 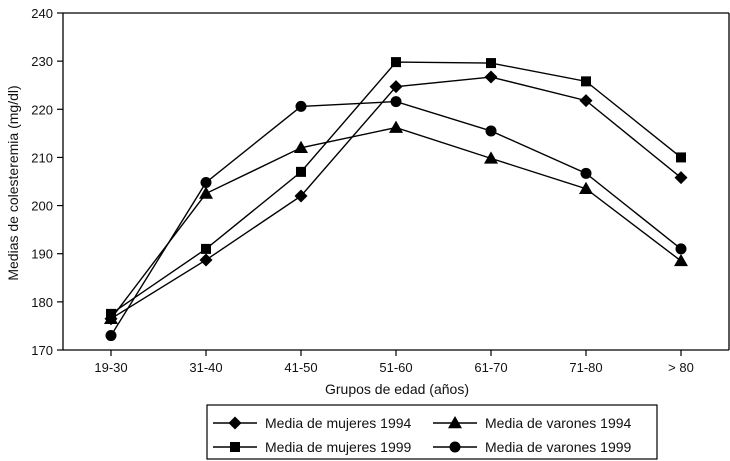 I want to click on x-tick-label: 19-30, so click(x=110, y=367).